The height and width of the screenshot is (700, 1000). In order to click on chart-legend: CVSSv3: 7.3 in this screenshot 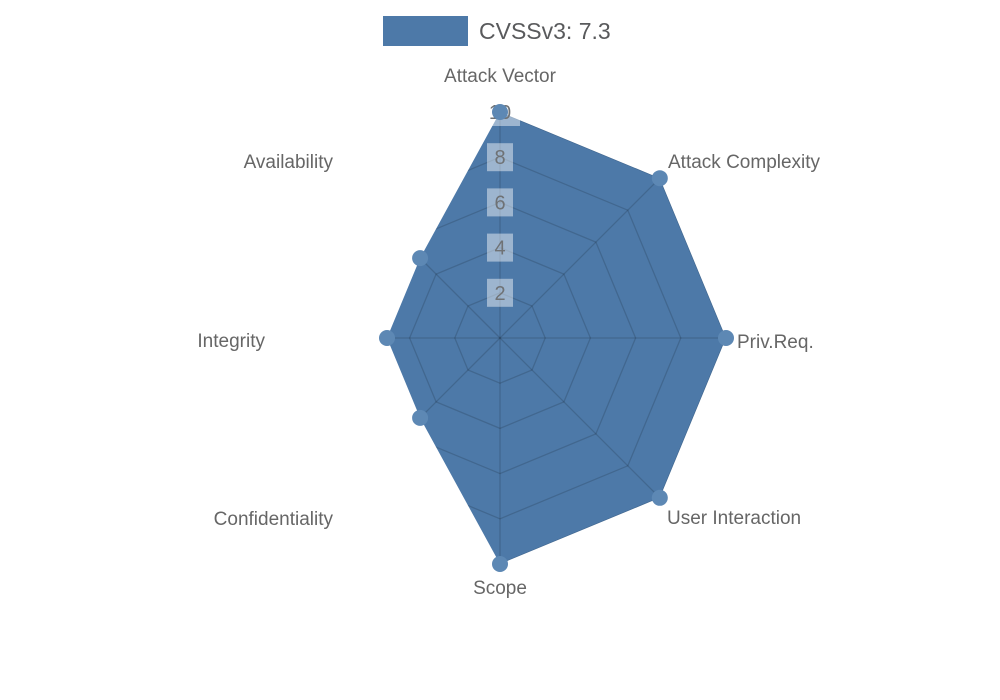, I will do `click(497, 31)`.